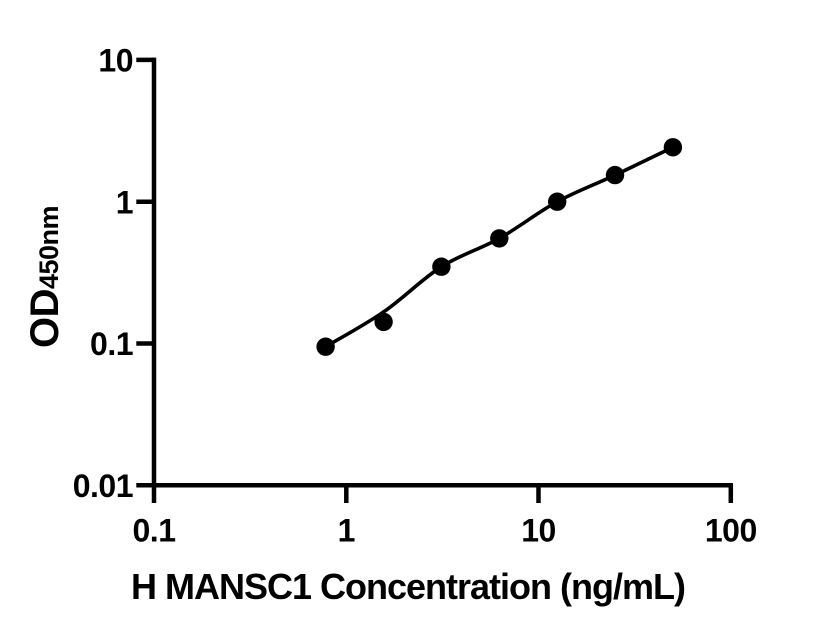  I want to click on y-tick-label: 0.1, so click(111, 344).